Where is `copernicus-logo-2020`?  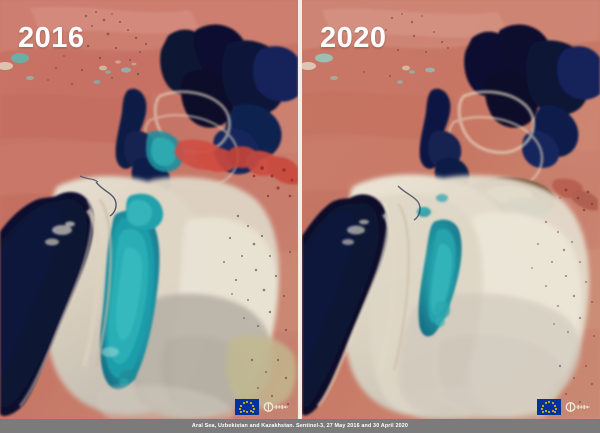
copernicus-logo-2020 is located at coordinates (566, 407).